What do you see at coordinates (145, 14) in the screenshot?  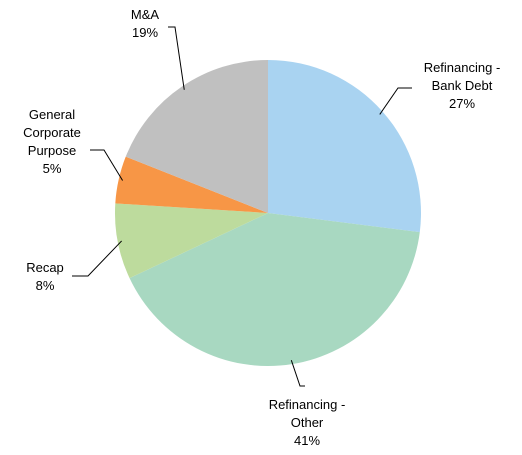 I see `category-label: M&A` at bounding box center [145, 14].